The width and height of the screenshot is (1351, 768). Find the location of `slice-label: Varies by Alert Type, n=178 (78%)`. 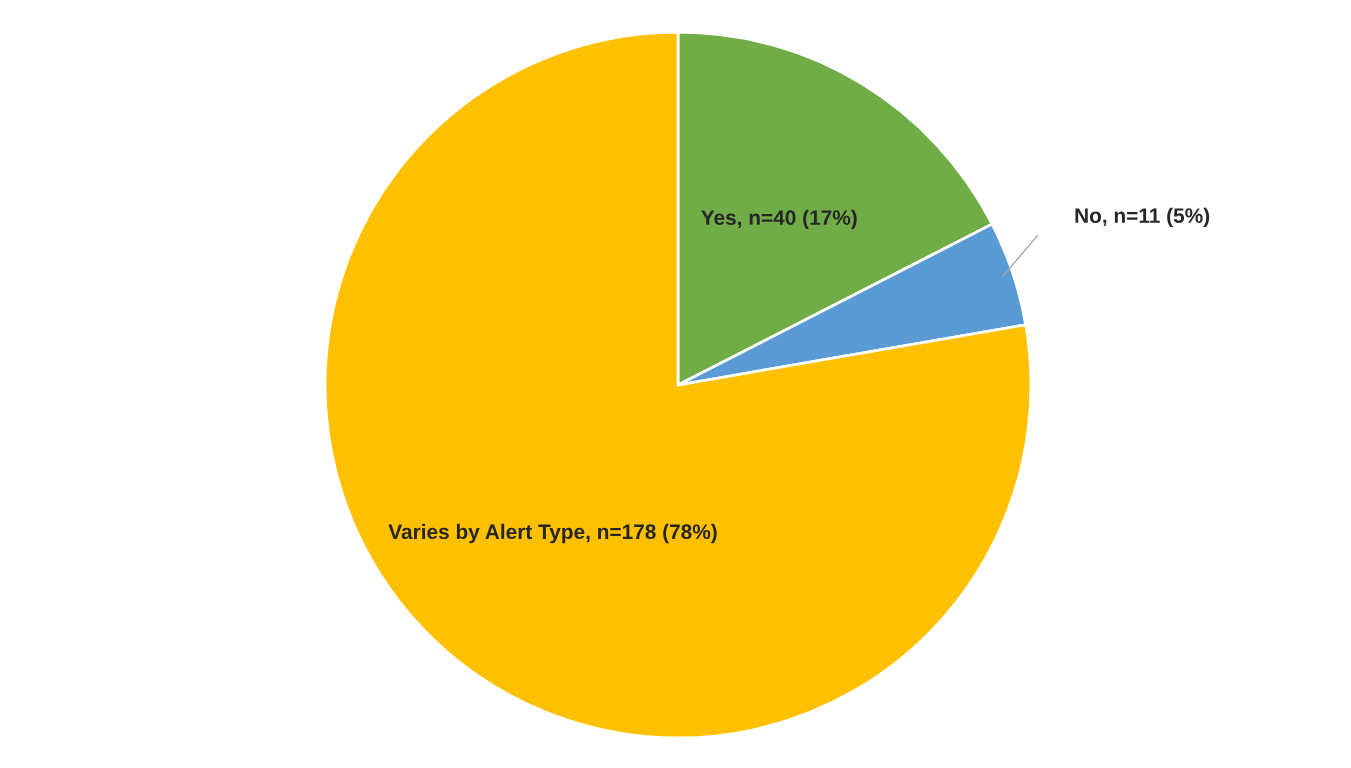

slice-label: Varies by Alert Type, n=178 (78%) is located at coordinates (552, 533).